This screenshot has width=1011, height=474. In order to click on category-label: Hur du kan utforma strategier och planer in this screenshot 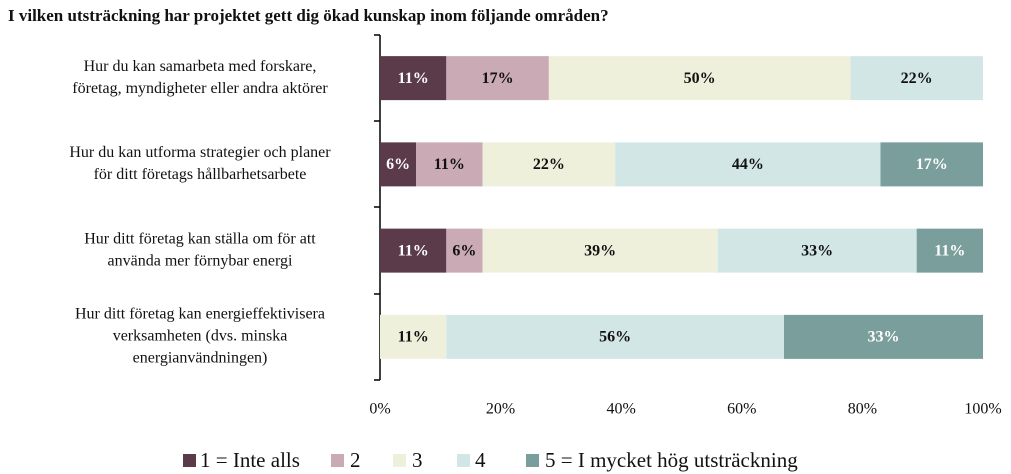, I will do `click(200, 152)`.